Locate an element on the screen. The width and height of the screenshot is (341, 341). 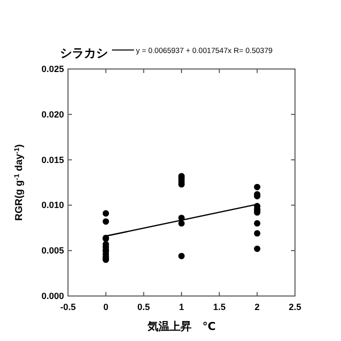
x-axis-title: 気温上昇 ℃ is located at coordinates (181, 326).